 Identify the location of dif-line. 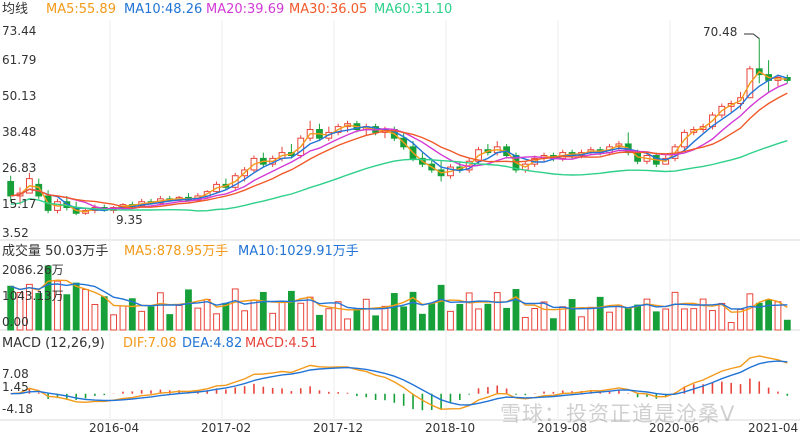
(399, 383).